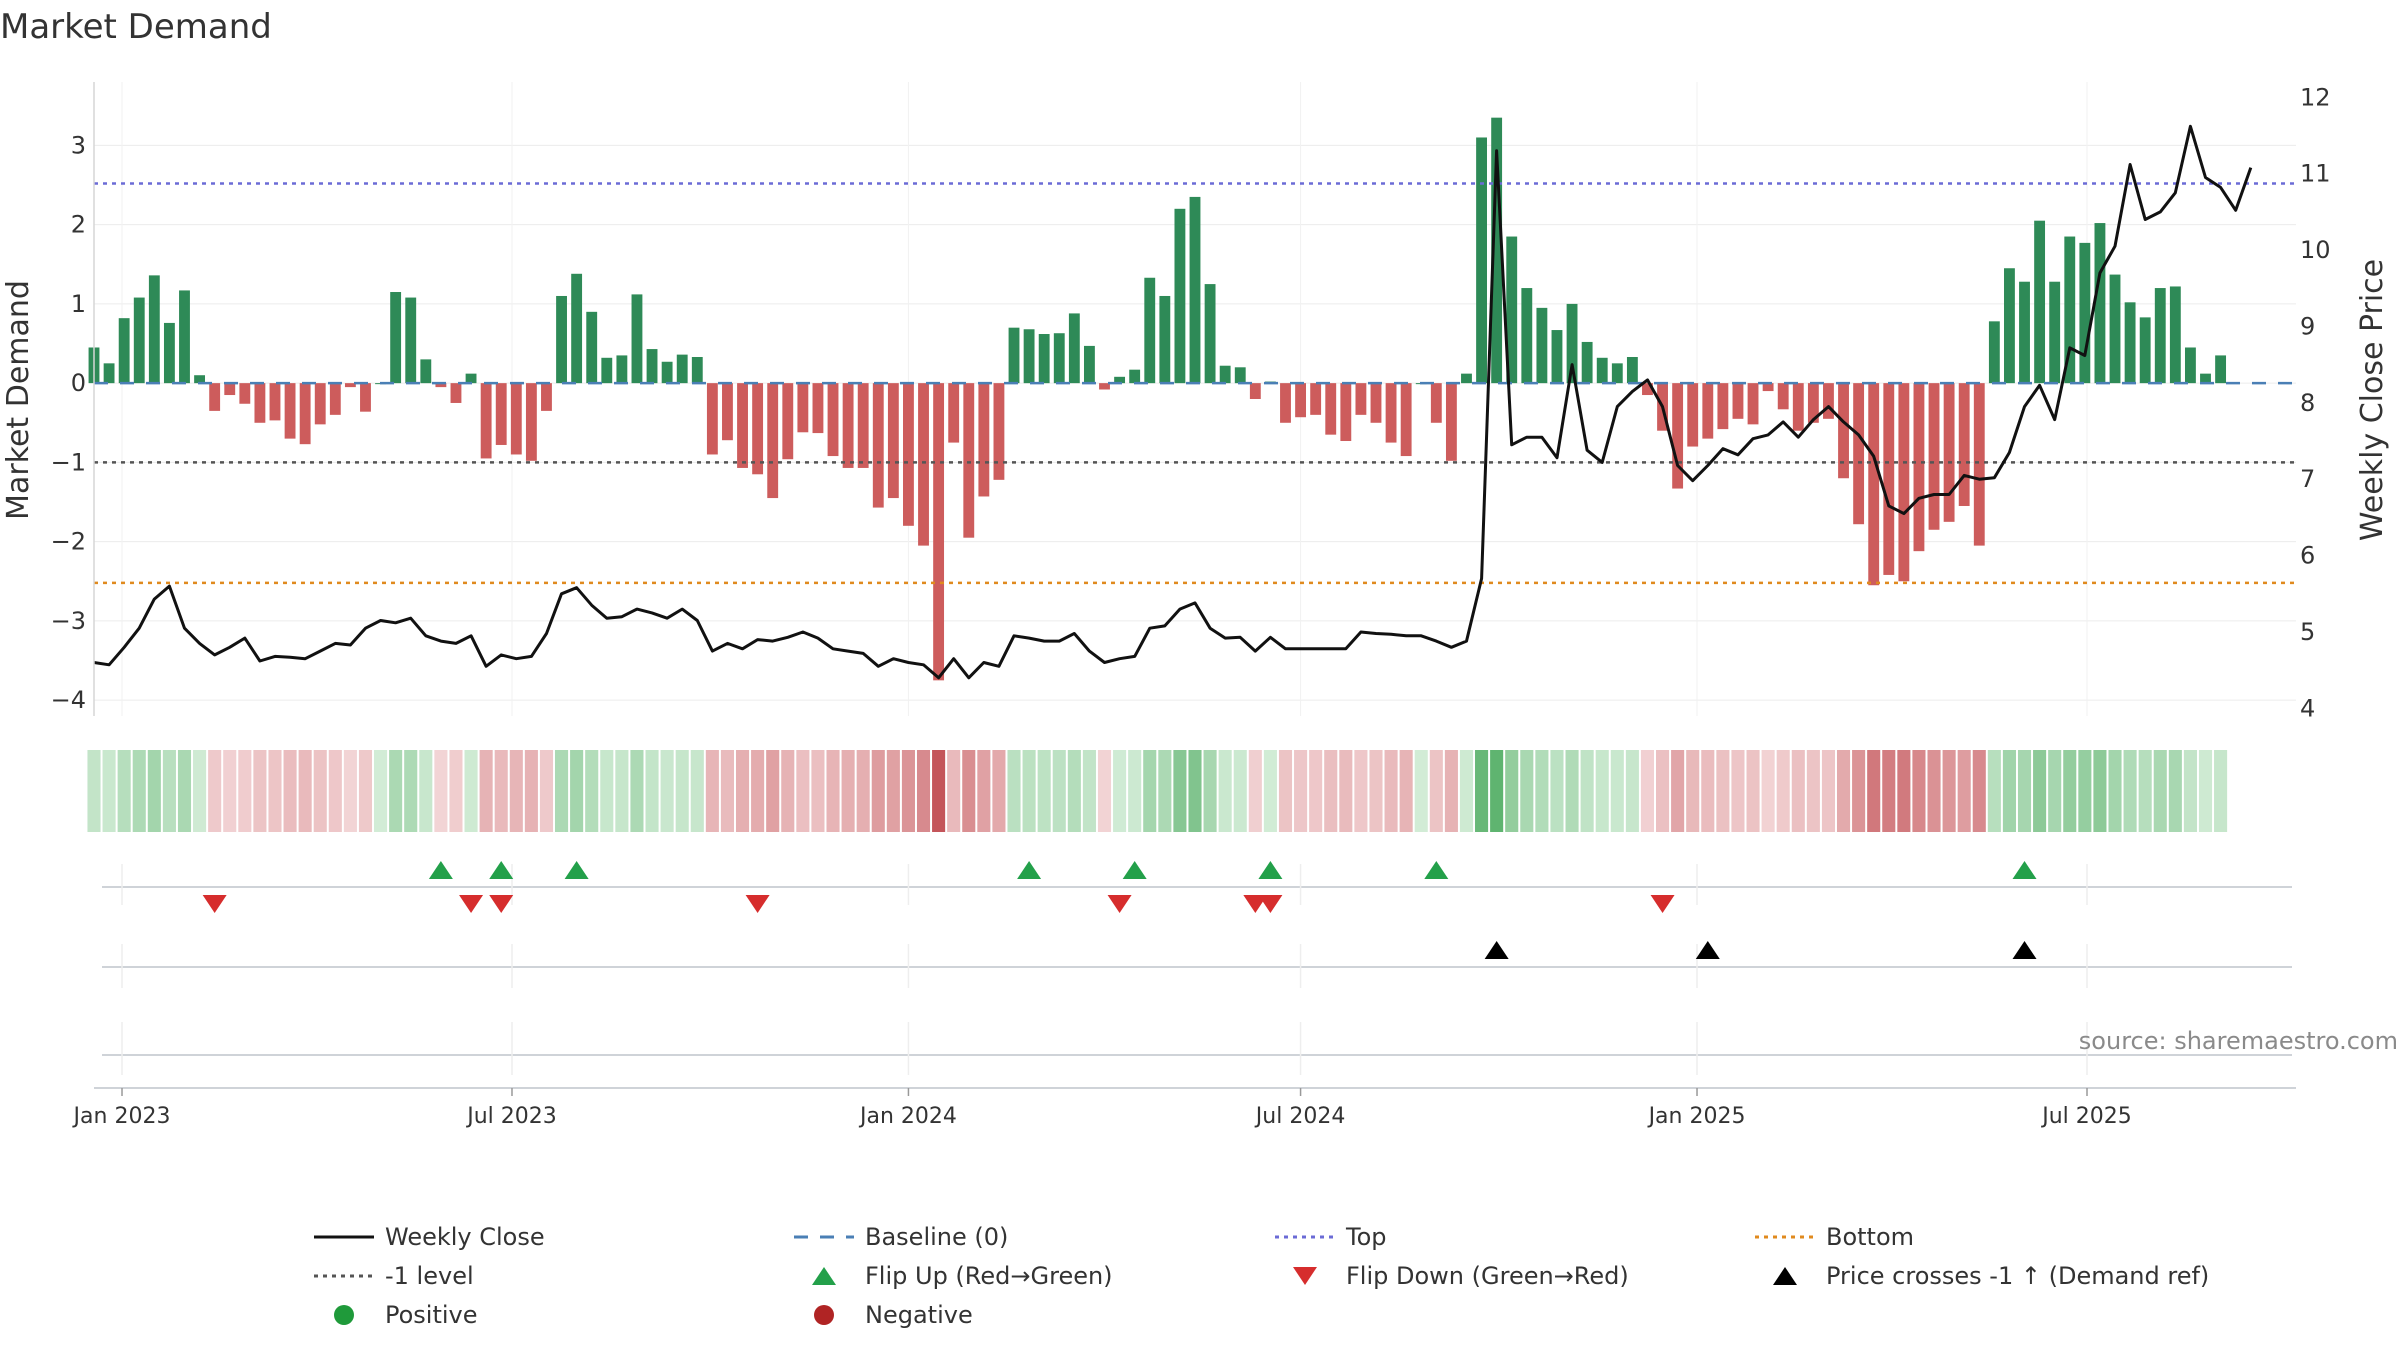  Describe the element at coordinates (936, 1237) in the screenshot. I see `legend-label: Baseline (0)` at that location.